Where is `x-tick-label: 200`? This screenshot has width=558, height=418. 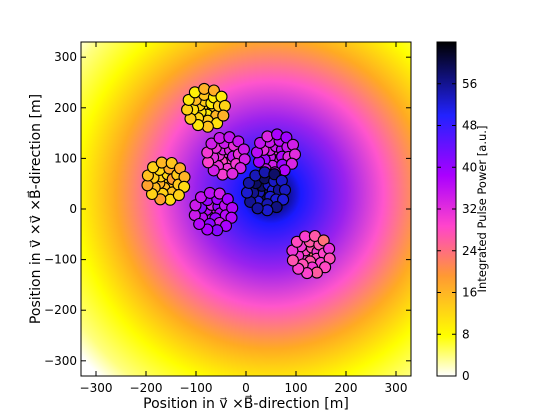 x-tick-label: 200 is located at coordinates (346, 388).